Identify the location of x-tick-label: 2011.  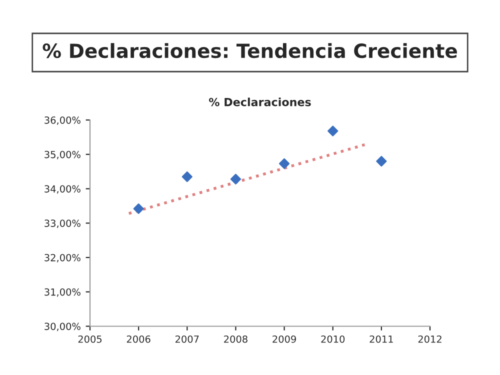
(381, 339).